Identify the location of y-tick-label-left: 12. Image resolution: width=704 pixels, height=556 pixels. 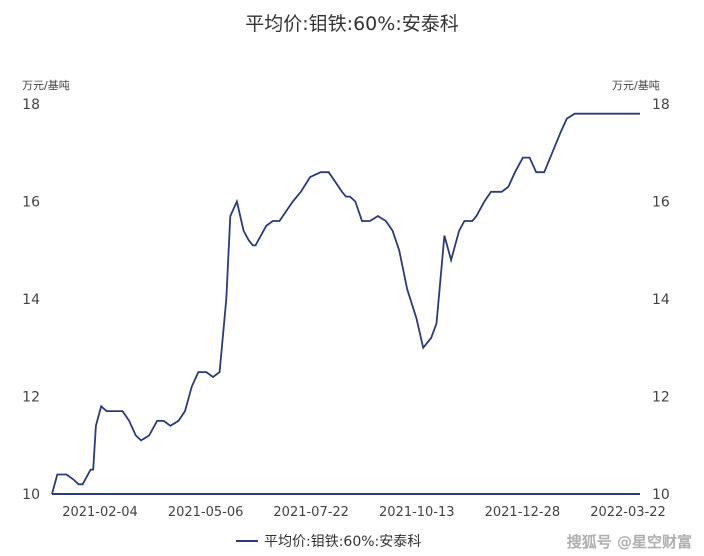
(31, 398).